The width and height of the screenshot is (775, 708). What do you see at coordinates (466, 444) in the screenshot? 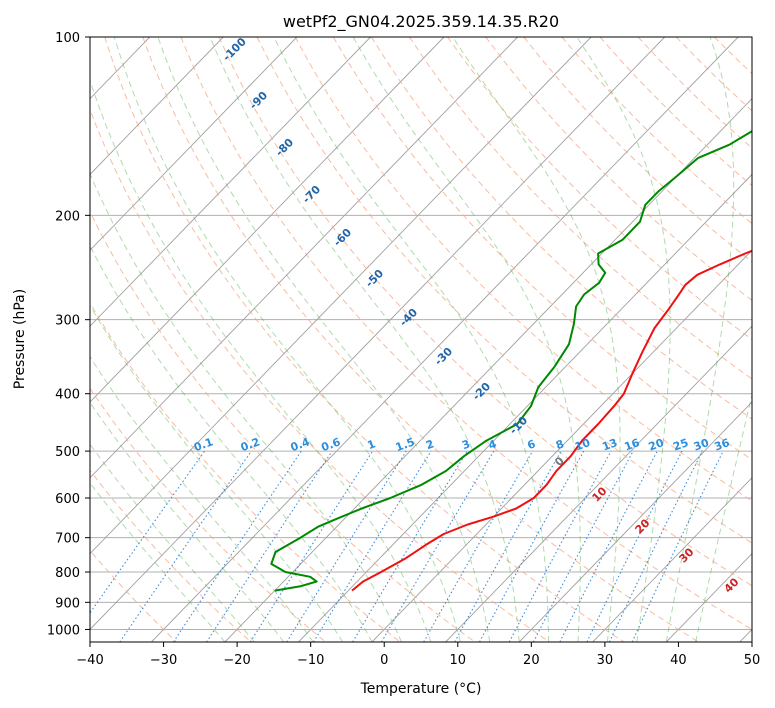
I see `mixing-ratio-label: 3` at bounding box center [466, 444].